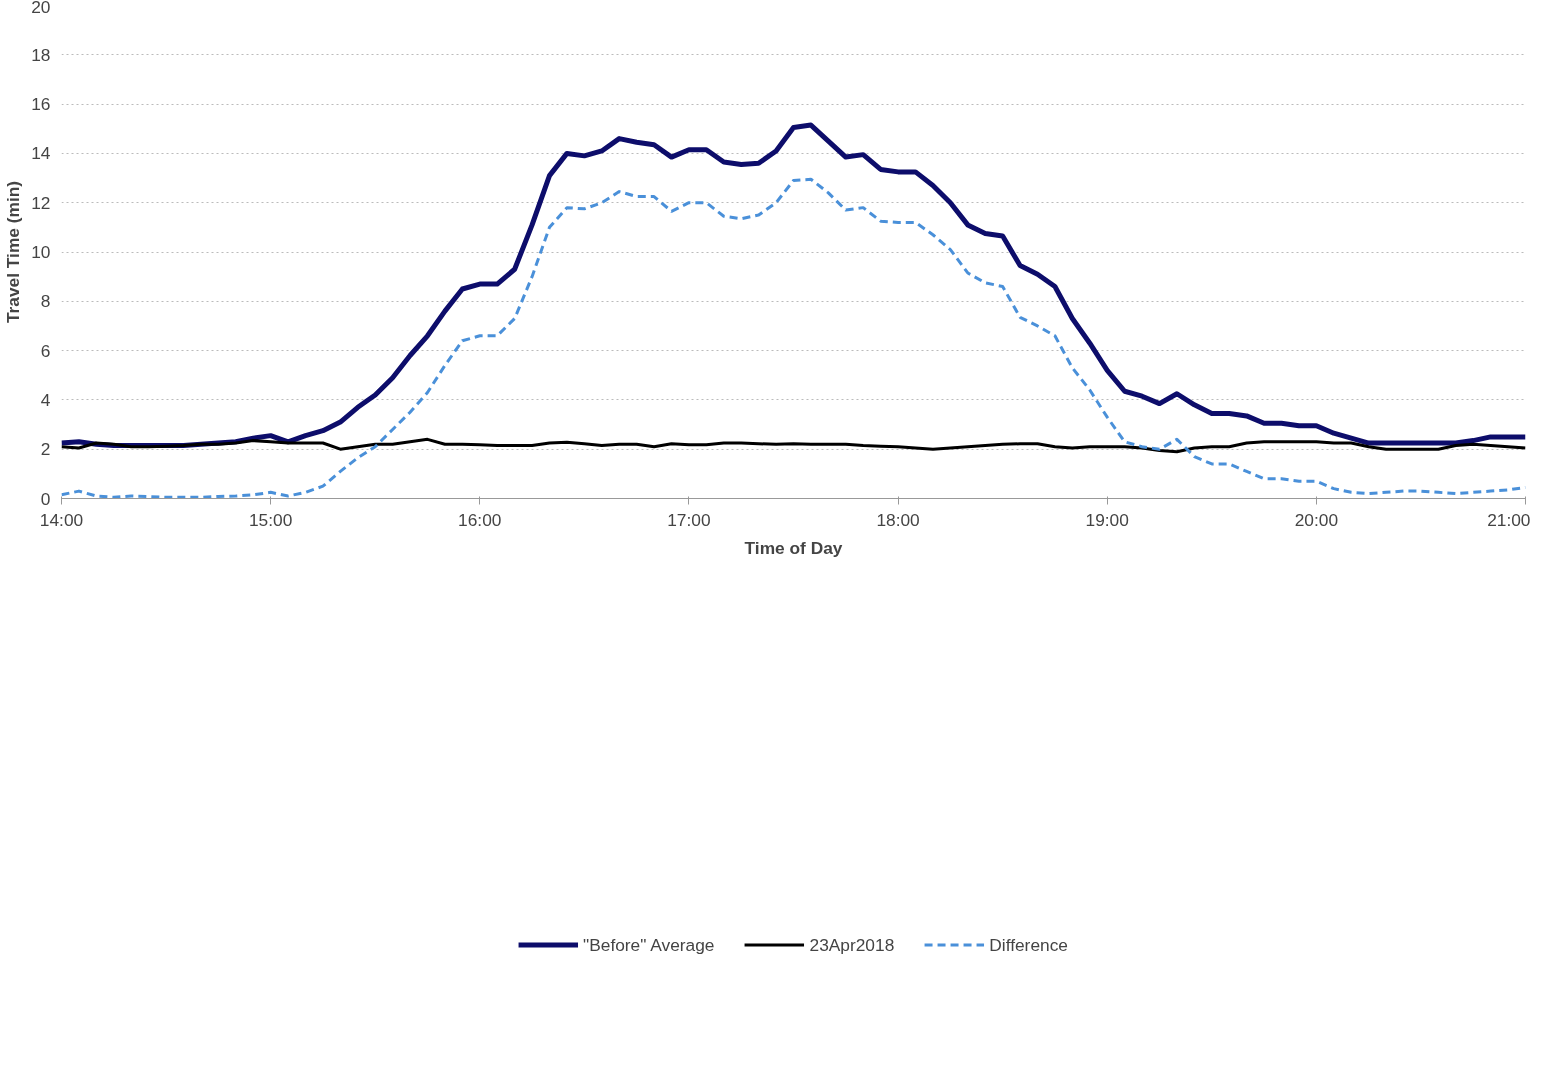 This screenshot has width=1550, height=1092. I want to click on line-series, so click(793, 445).